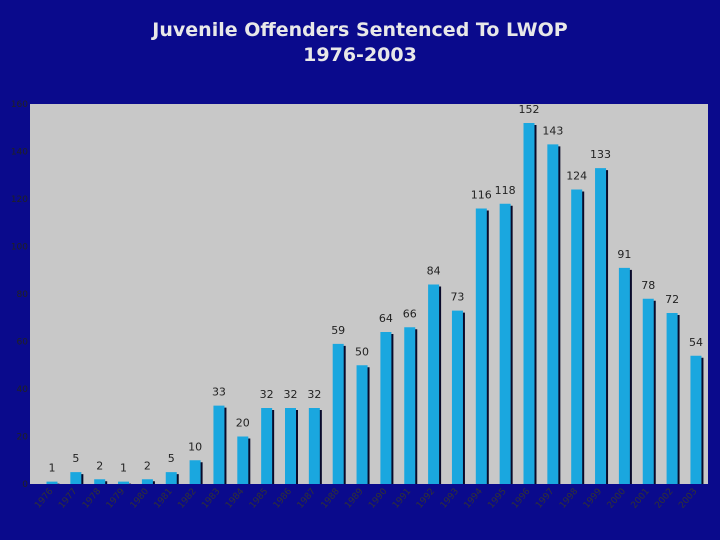 Image resolution: width=720 pixels, height=540 pixels. Describe the element at coordinates (235, 499) in the screenshot. I see `x-tick-label: 1984` at that location.